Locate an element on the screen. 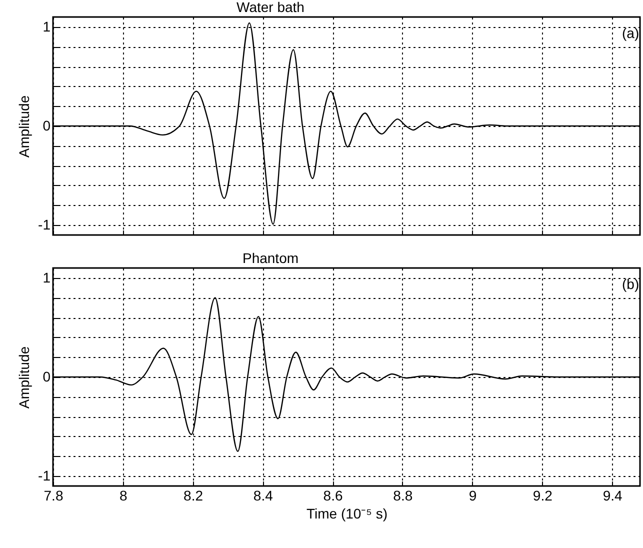 The height and width of the screenshot is (548, 643). x-tick-label: 8.8 is located at coordinates (403, 496).